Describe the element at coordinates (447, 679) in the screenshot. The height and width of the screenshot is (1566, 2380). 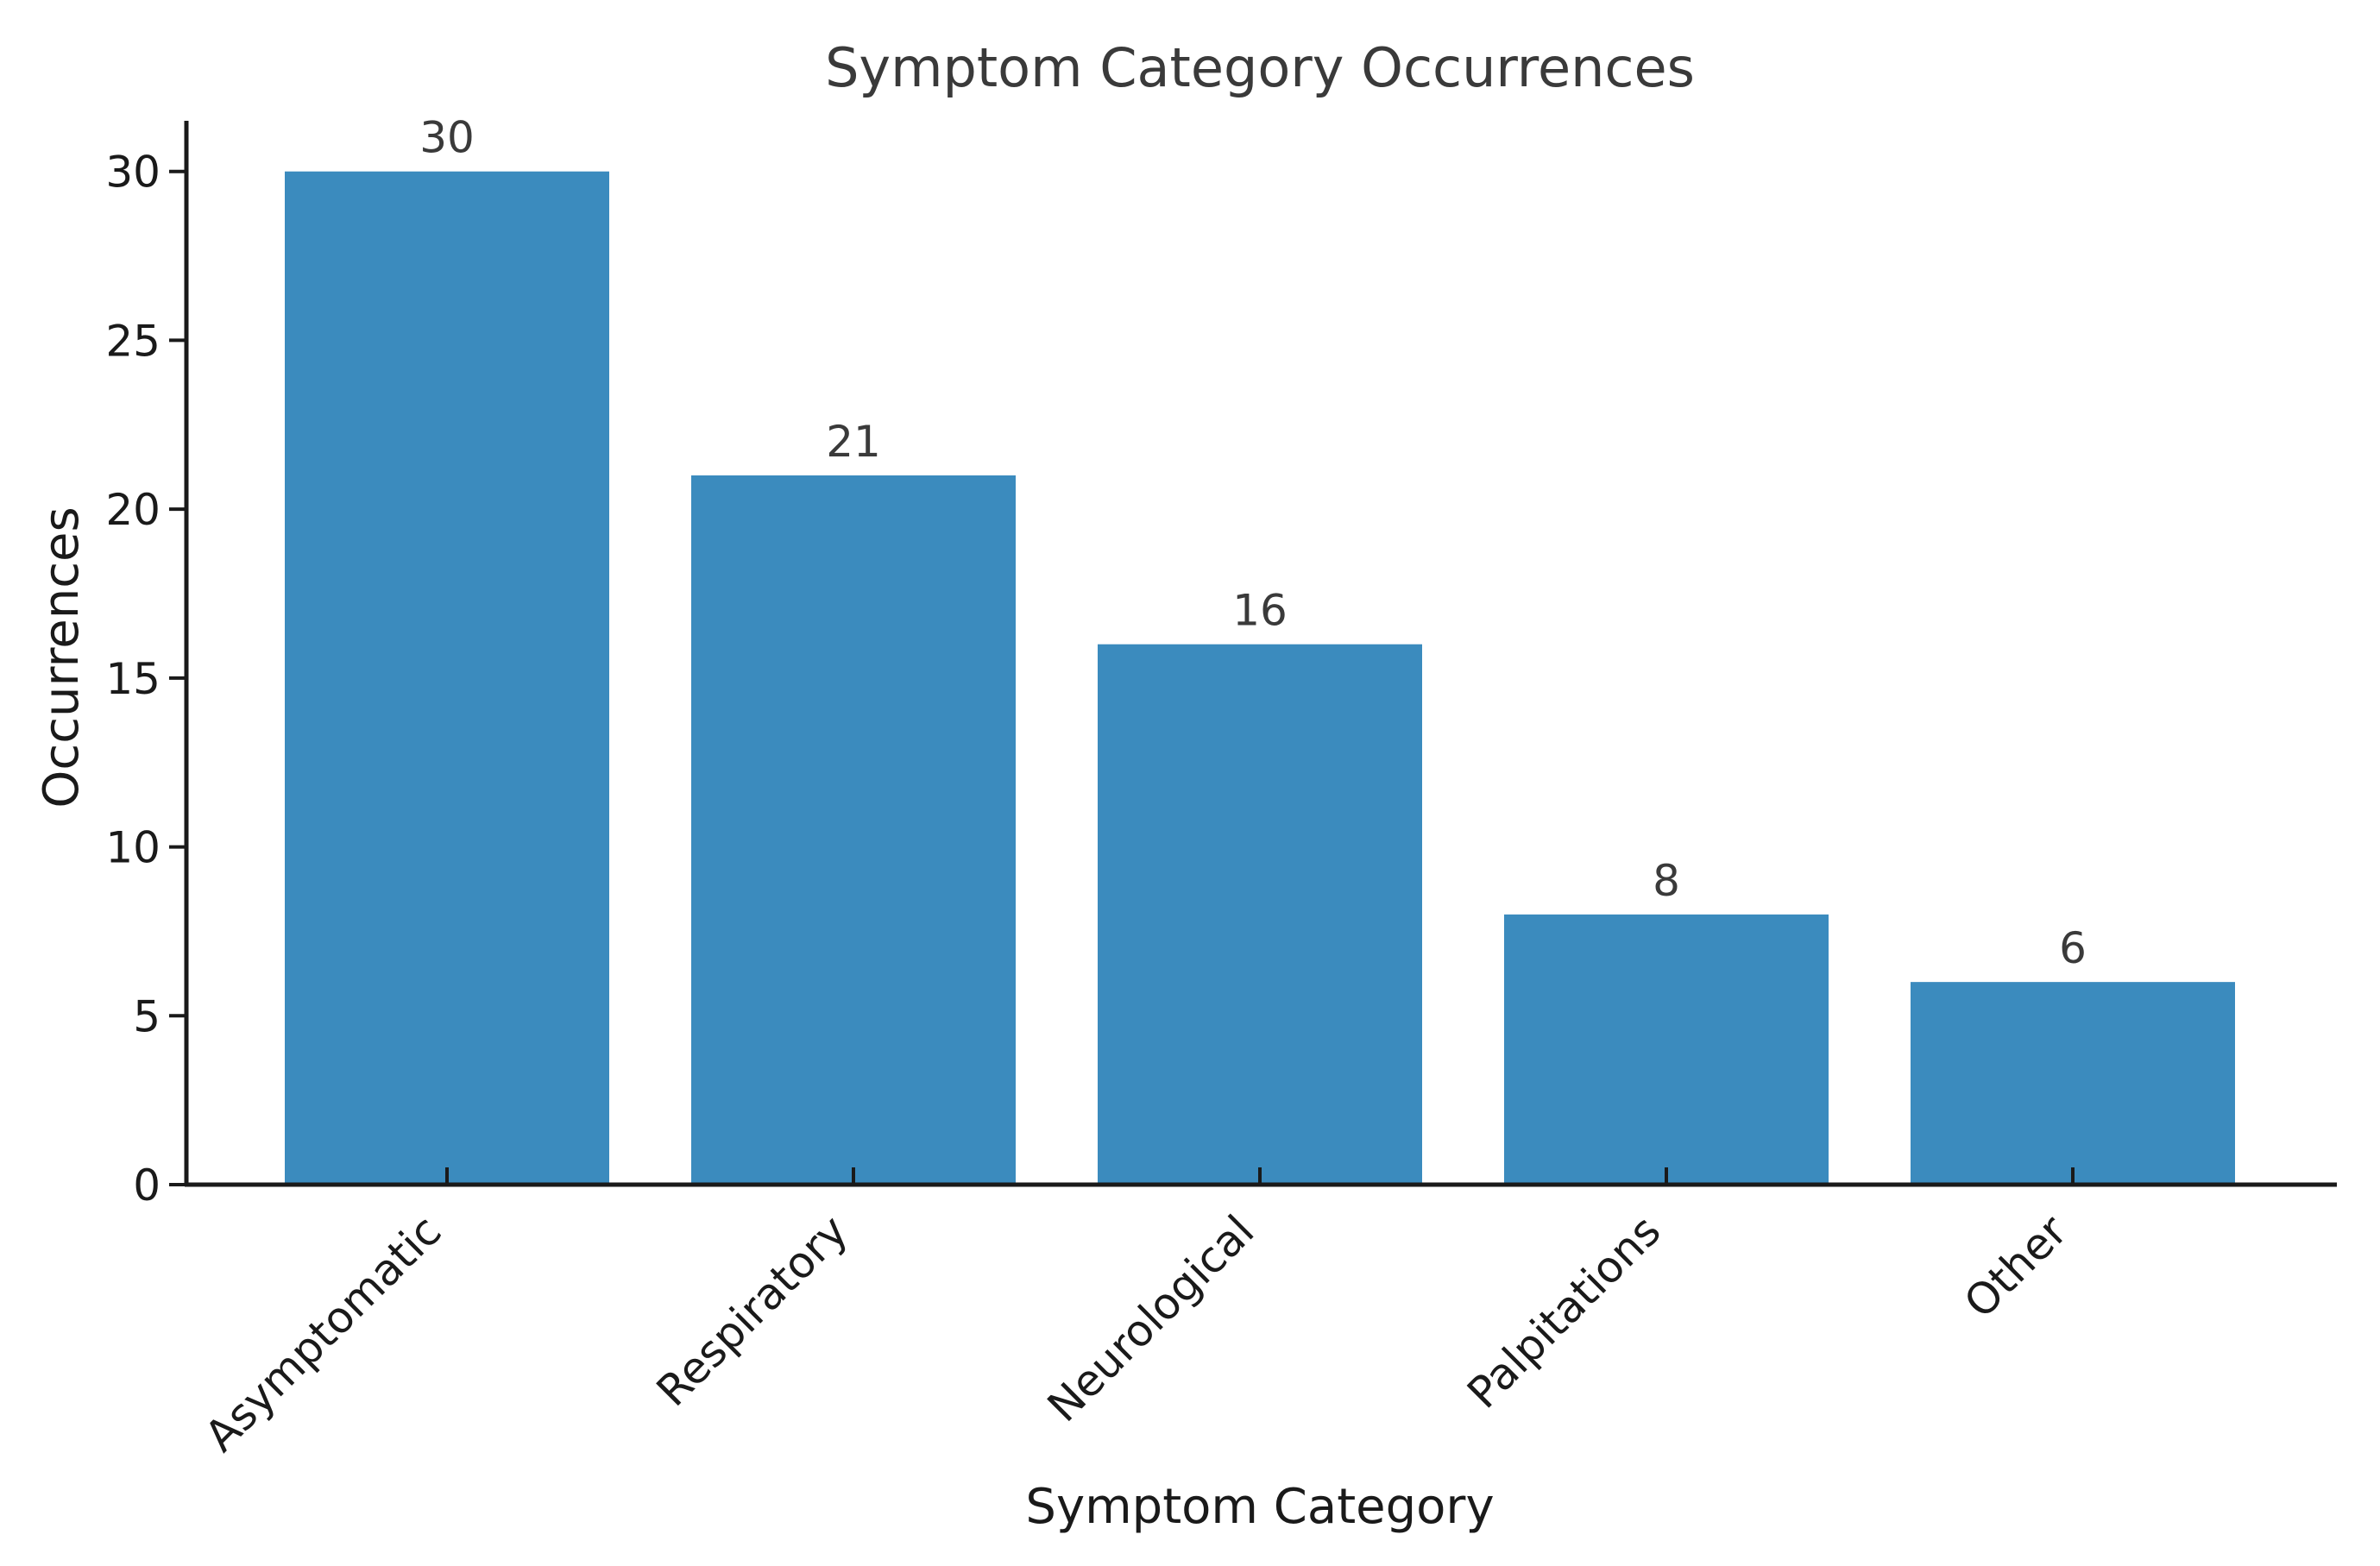
I see `bar-asymptomatic` at that location.